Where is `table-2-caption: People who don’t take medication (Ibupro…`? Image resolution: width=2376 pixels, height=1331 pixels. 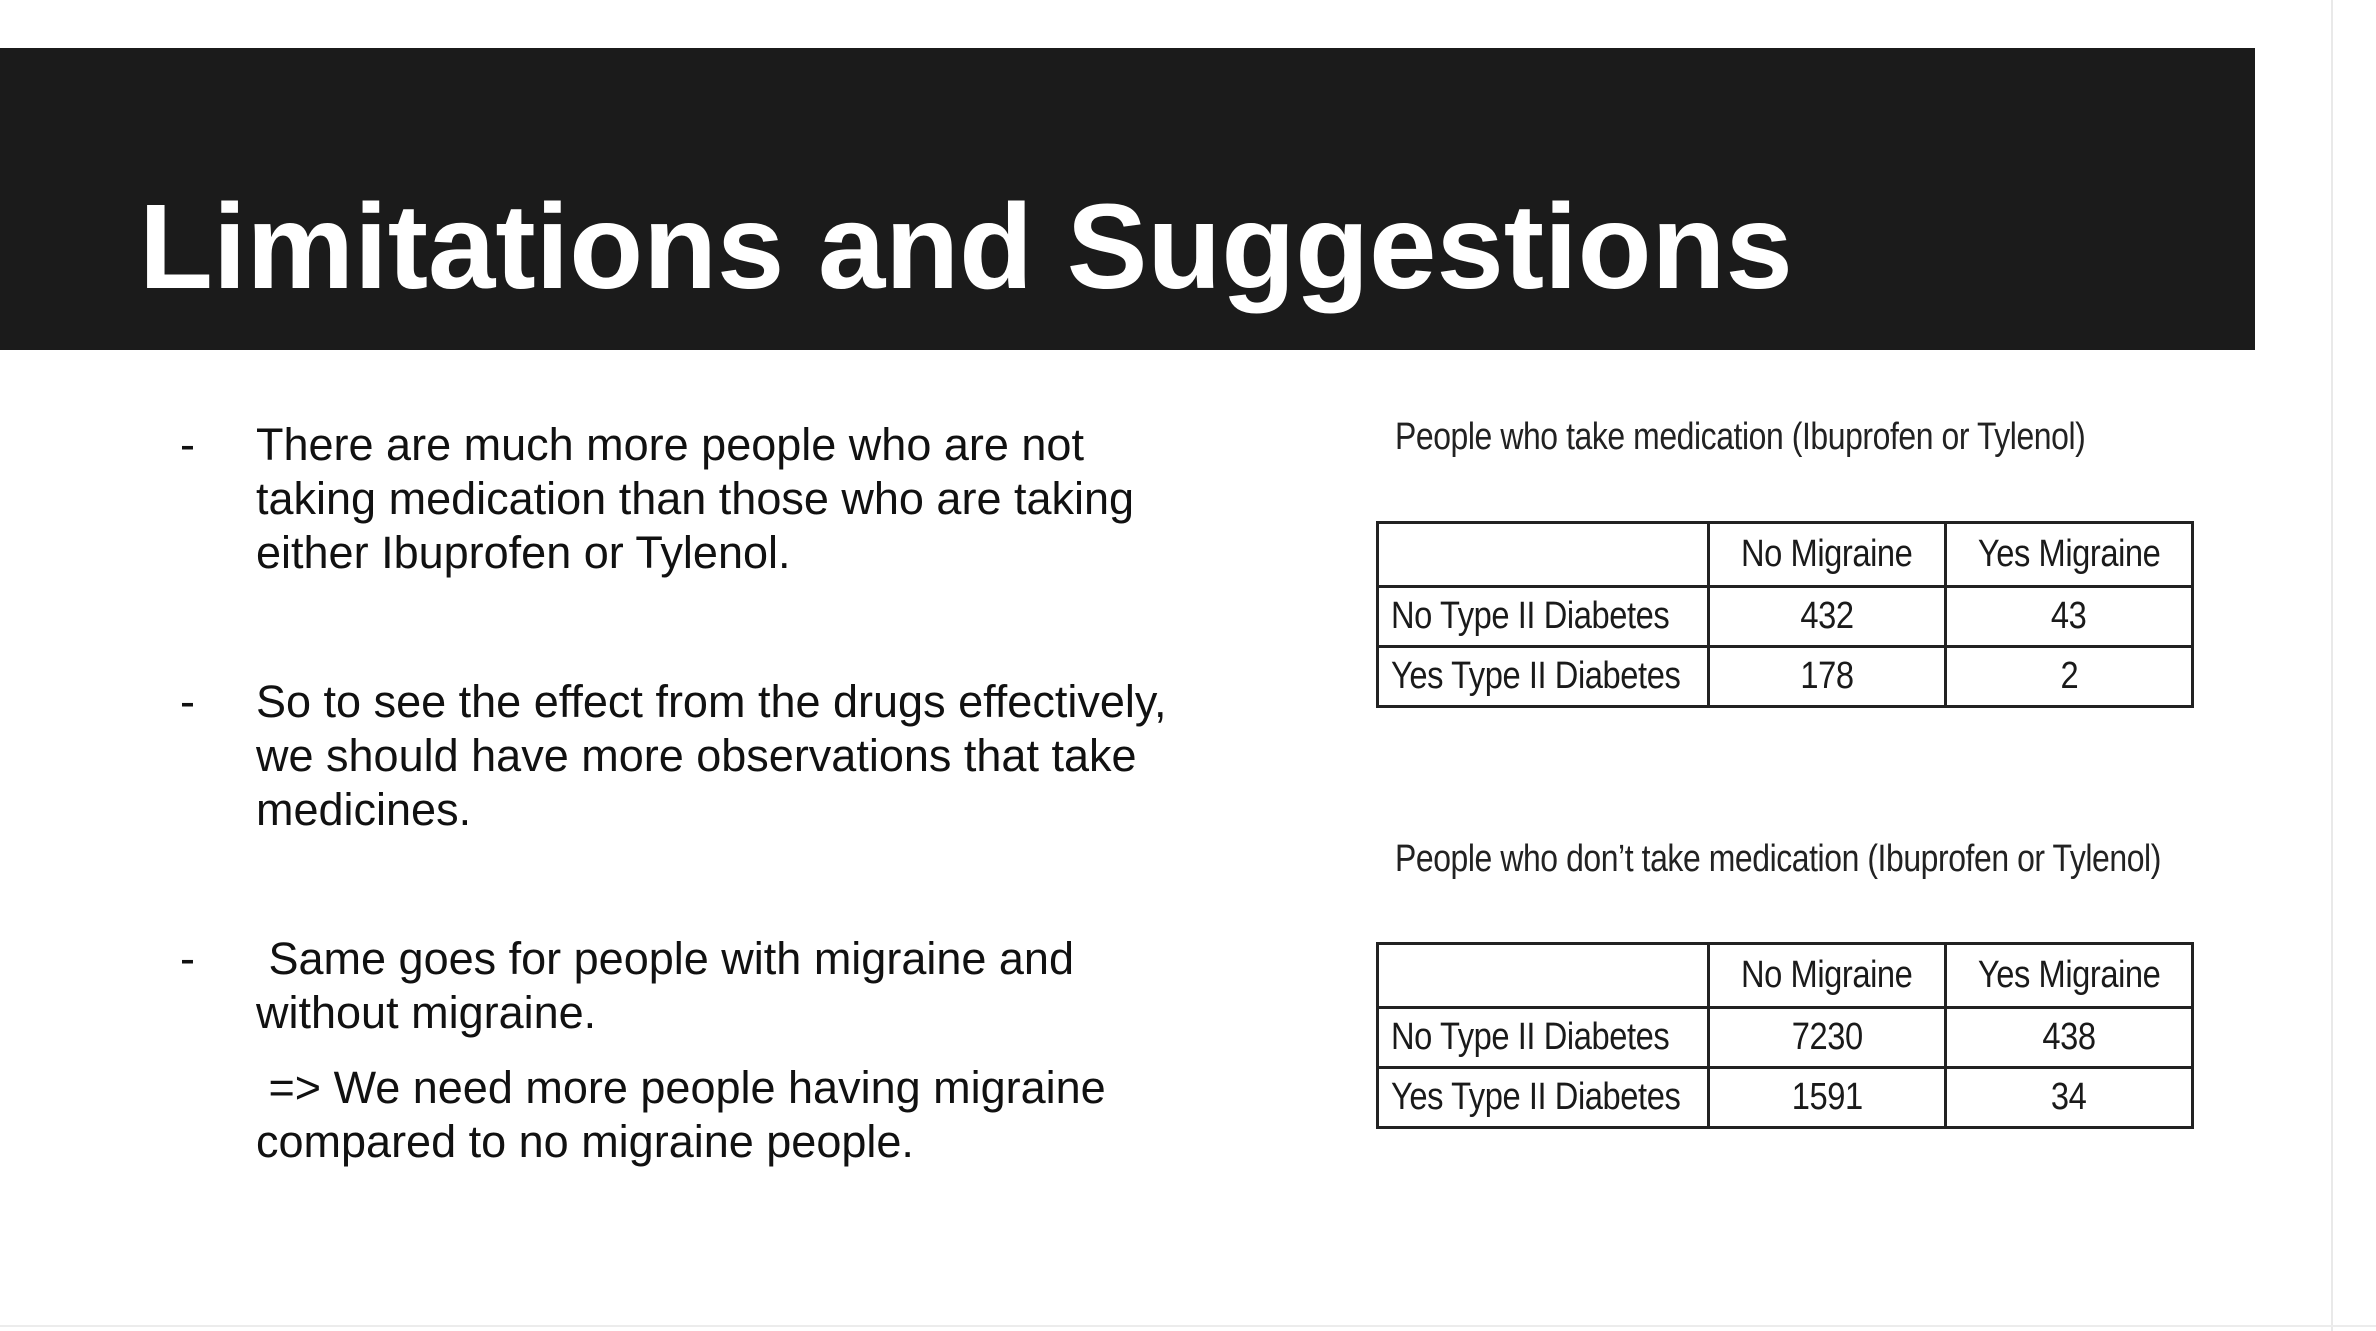 table-2-caption: People who don’t take medication (Ibupro… is located at coordinates (1778, 859).